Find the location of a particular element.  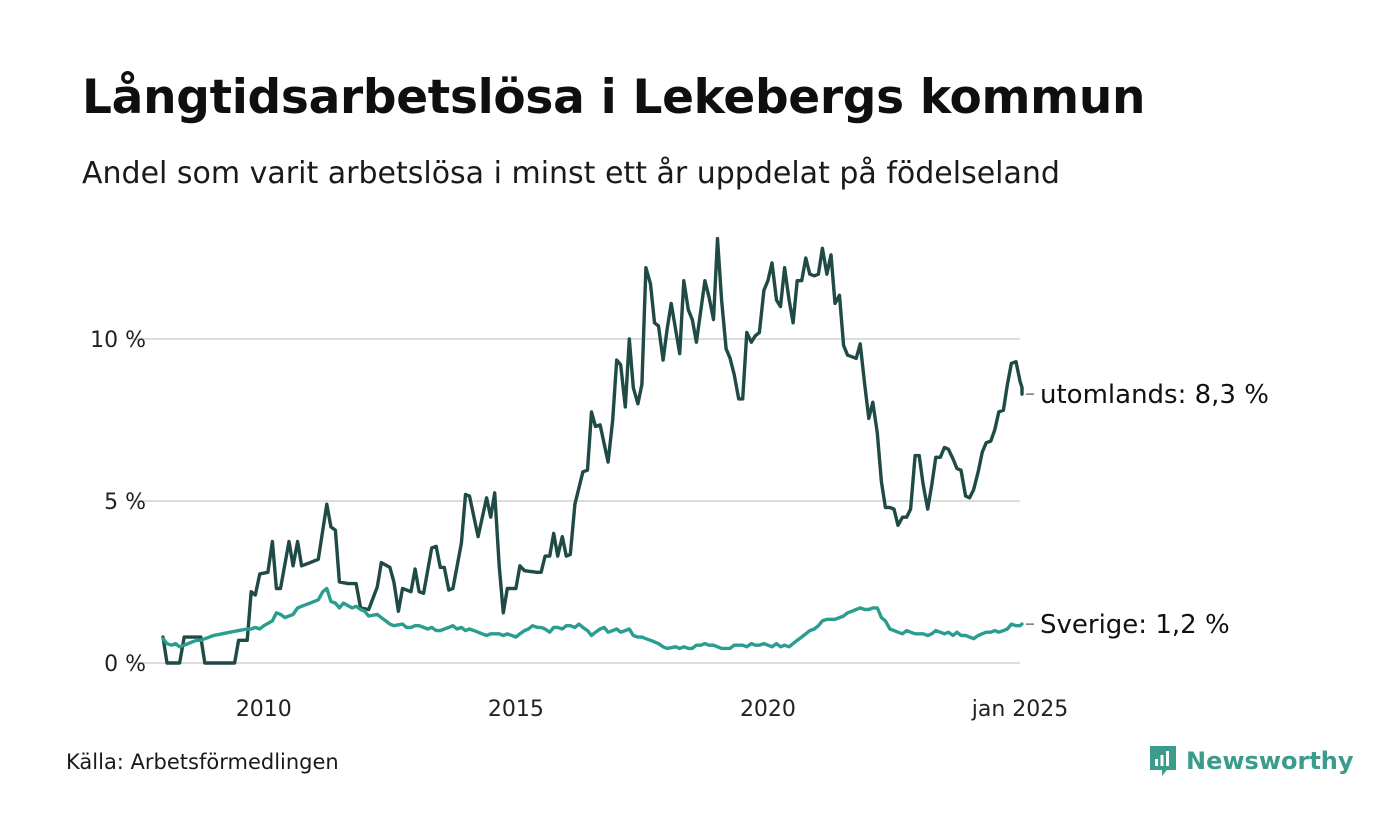

y-tick-label: 0 % is located at coordinates (125, 664).